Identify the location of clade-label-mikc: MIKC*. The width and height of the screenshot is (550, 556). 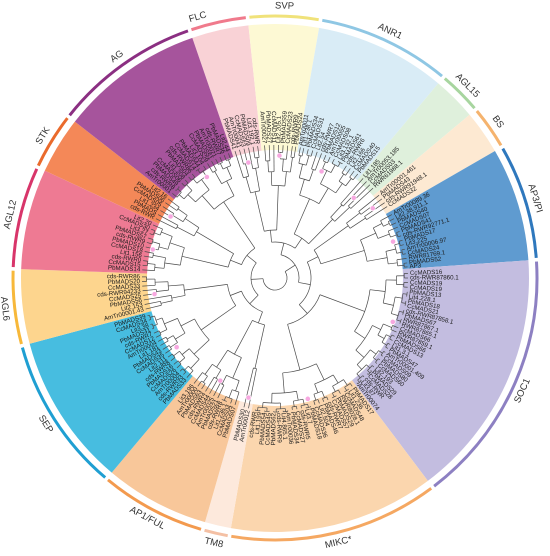
(339, 542).